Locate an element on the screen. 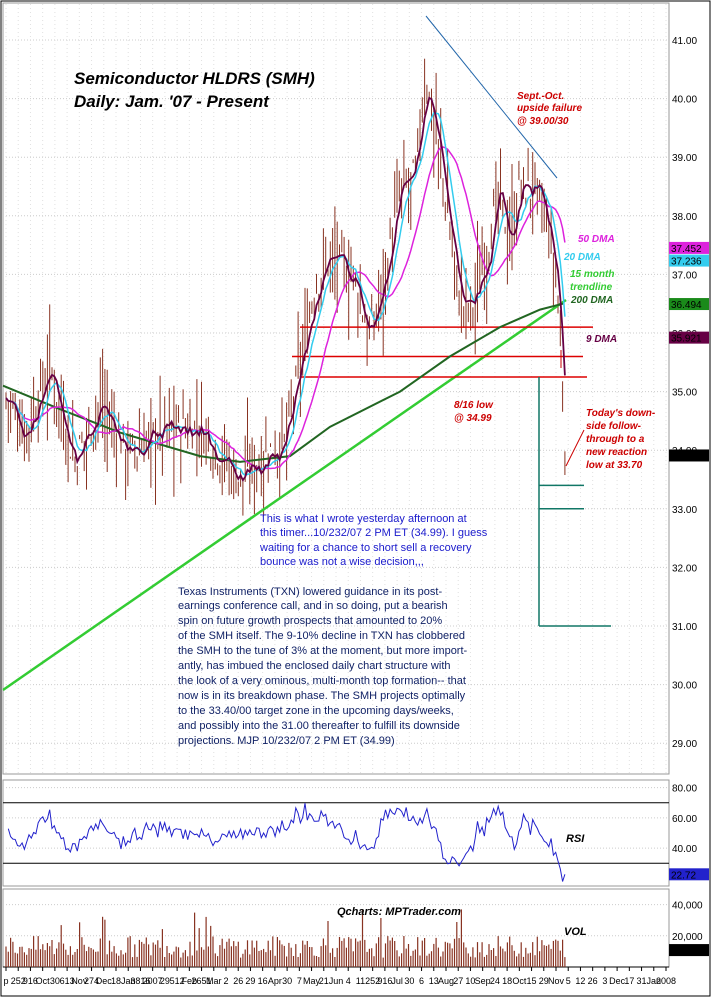 The width and height of the screenshot is (712, 998). x-tick-label: p is located at coordinates (5, 981).